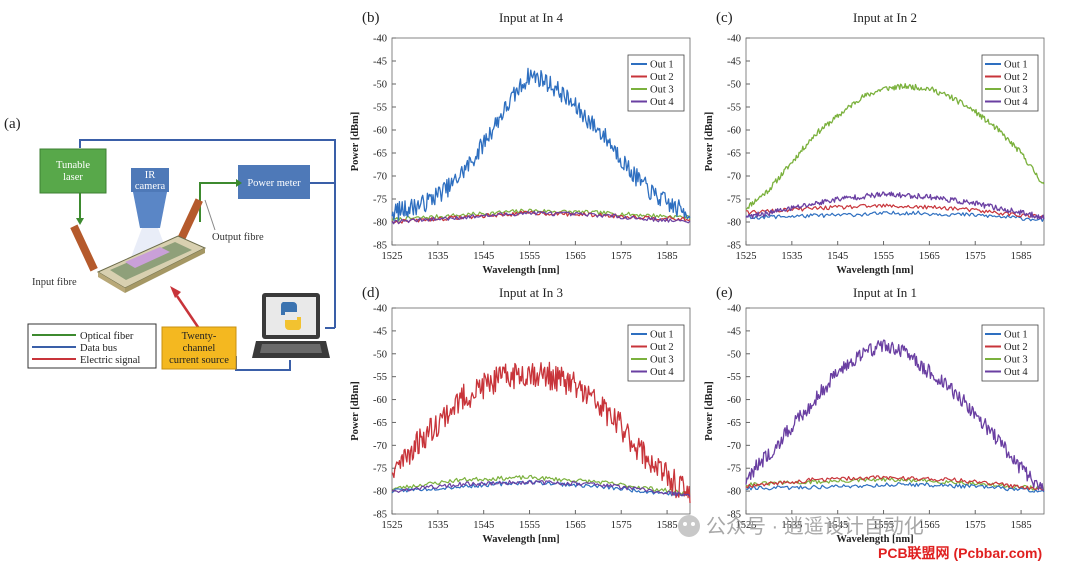  What do you see at coordinates (885, 17) in the screenshot?
I see `chart-title: Input at In 2` at bounding box center [885, 17].